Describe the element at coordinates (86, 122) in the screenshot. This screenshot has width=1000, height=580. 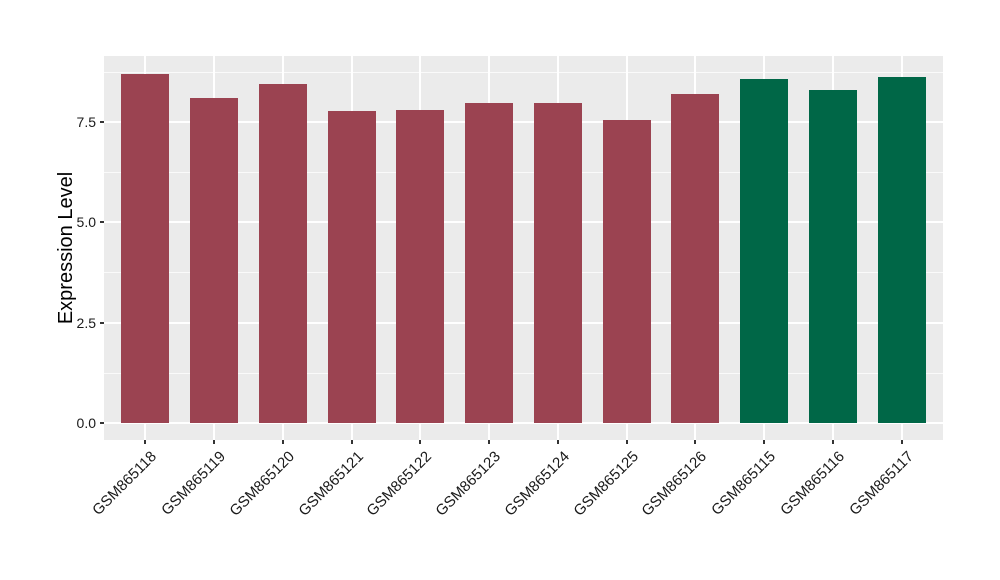
I see `y-tick-label: 7.5` at that location.